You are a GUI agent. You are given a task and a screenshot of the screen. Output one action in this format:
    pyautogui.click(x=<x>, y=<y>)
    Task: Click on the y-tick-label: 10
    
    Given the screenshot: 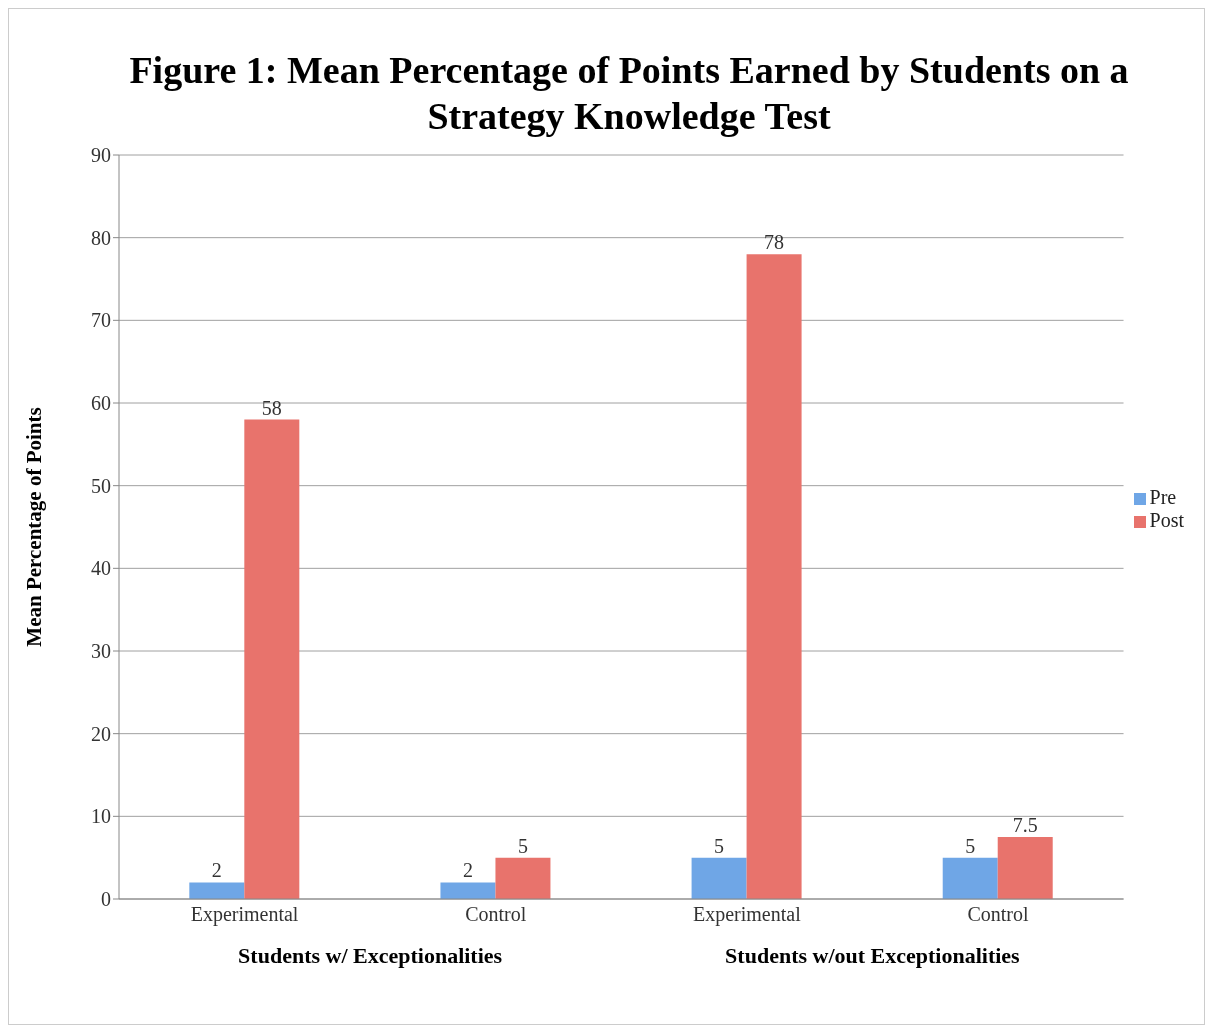 What is the action you would take?
    pyautogui.click(x=101, y=816)
    